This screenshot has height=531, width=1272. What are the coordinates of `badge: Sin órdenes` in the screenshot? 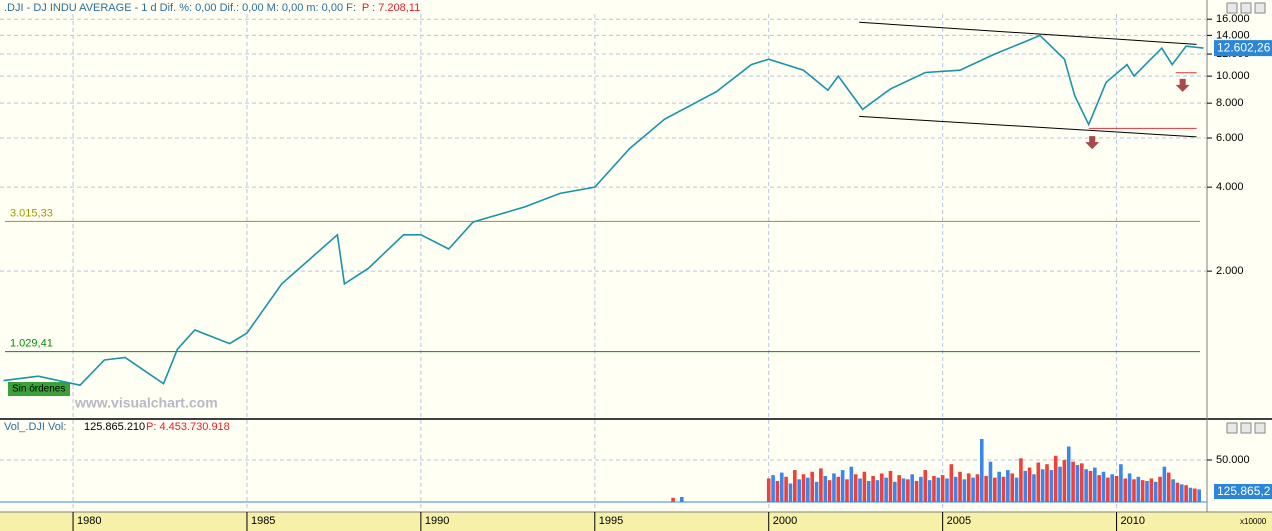 It's located at (38, 389).